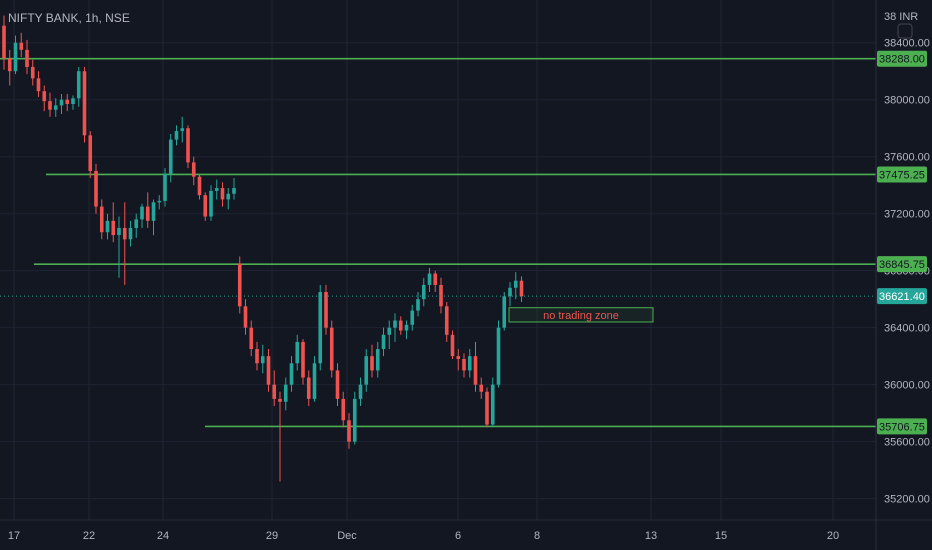 The height and width of the screenshot is (550, 932). What do you see at coordinates (907, 443) in the screenshot?
I see `y-tick-label-7: 35600.00` at bounding box center [907, 443].